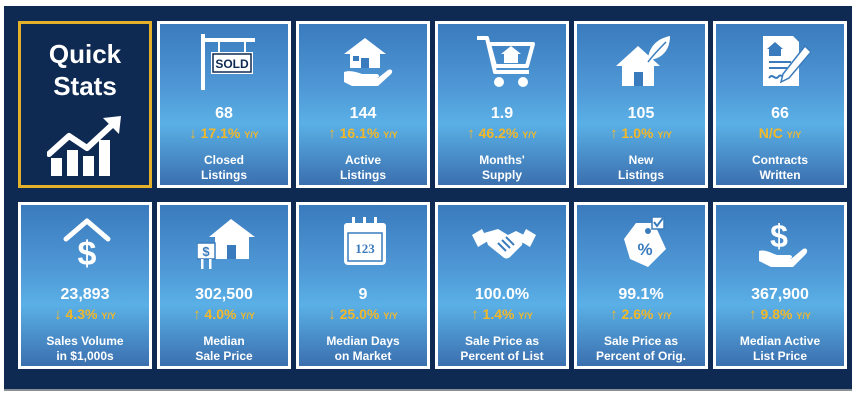 This screenshot has width=857, height=400. Describe the element at coordinates (87, 244) in the screenshot. I see `house-dollar-icon: $` at that location.